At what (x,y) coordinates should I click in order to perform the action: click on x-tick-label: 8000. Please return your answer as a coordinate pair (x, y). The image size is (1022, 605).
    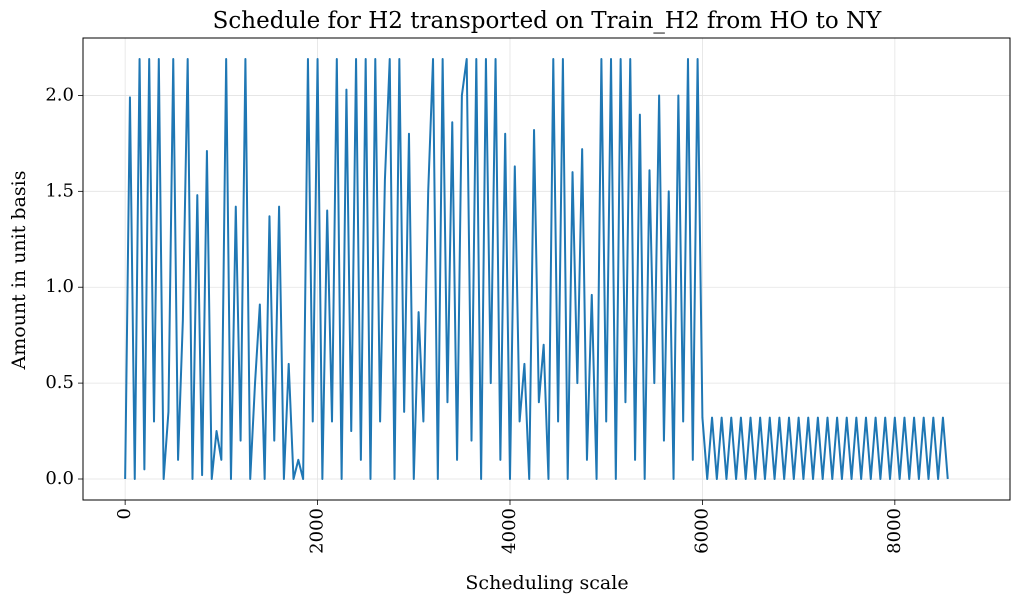
    Looking at the image, I should click on (894, 531).